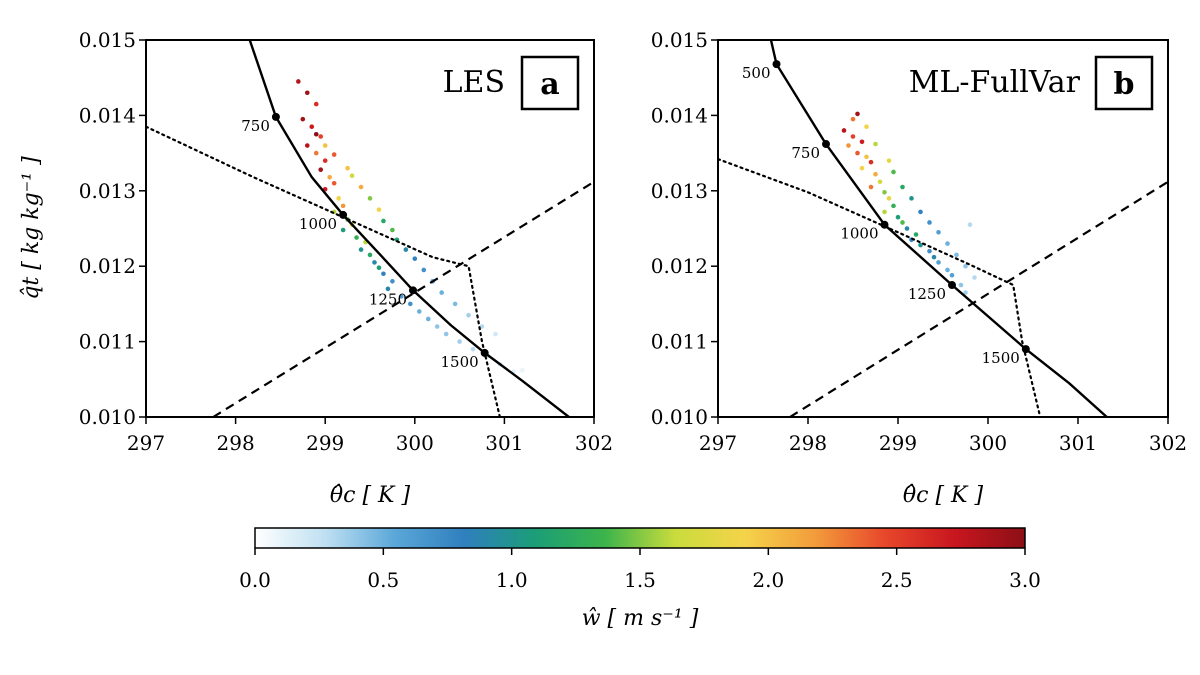 The image size is (1200, 675). What do you see at coordinates (512, 580) in the screenshot?
I see `colorbar-tick-label: 1.0` at bounding box center [512, 580].